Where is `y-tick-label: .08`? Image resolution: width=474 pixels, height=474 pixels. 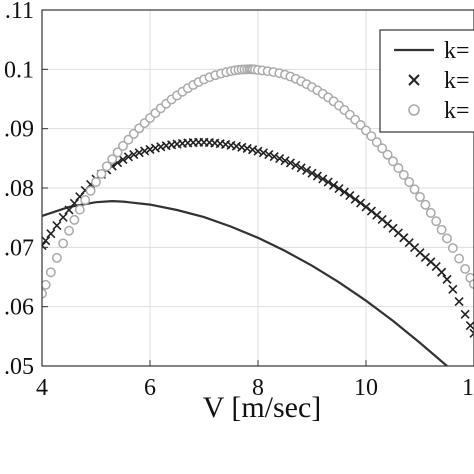
y-tick-label: .08 is located at coordinates (19, 189).